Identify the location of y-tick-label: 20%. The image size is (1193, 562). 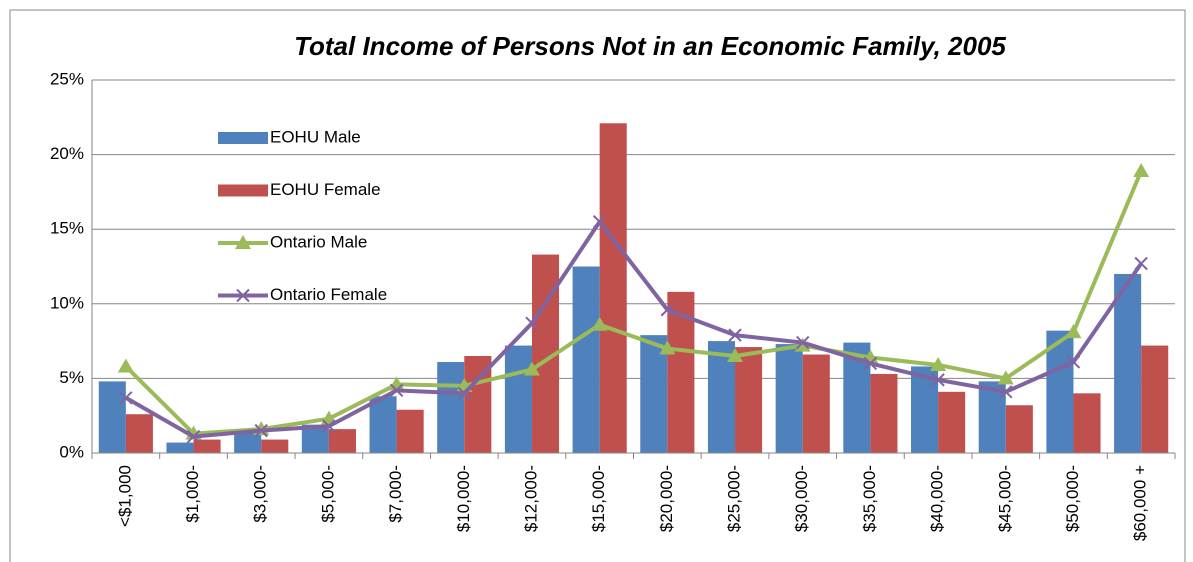
(67, 153).